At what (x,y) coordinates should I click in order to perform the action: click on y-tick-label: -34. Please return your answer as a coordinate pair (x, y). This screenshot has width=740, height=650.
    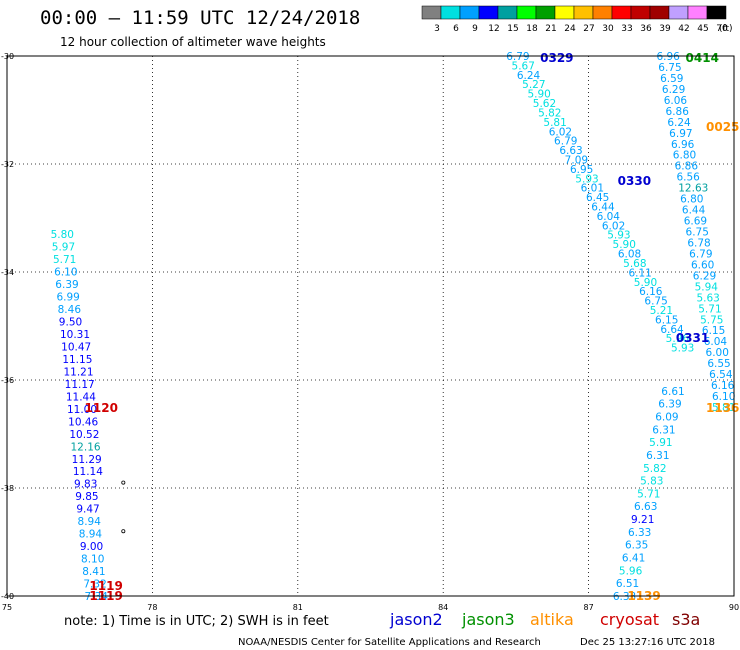
    Looking at the image, I should click on (7, 272).